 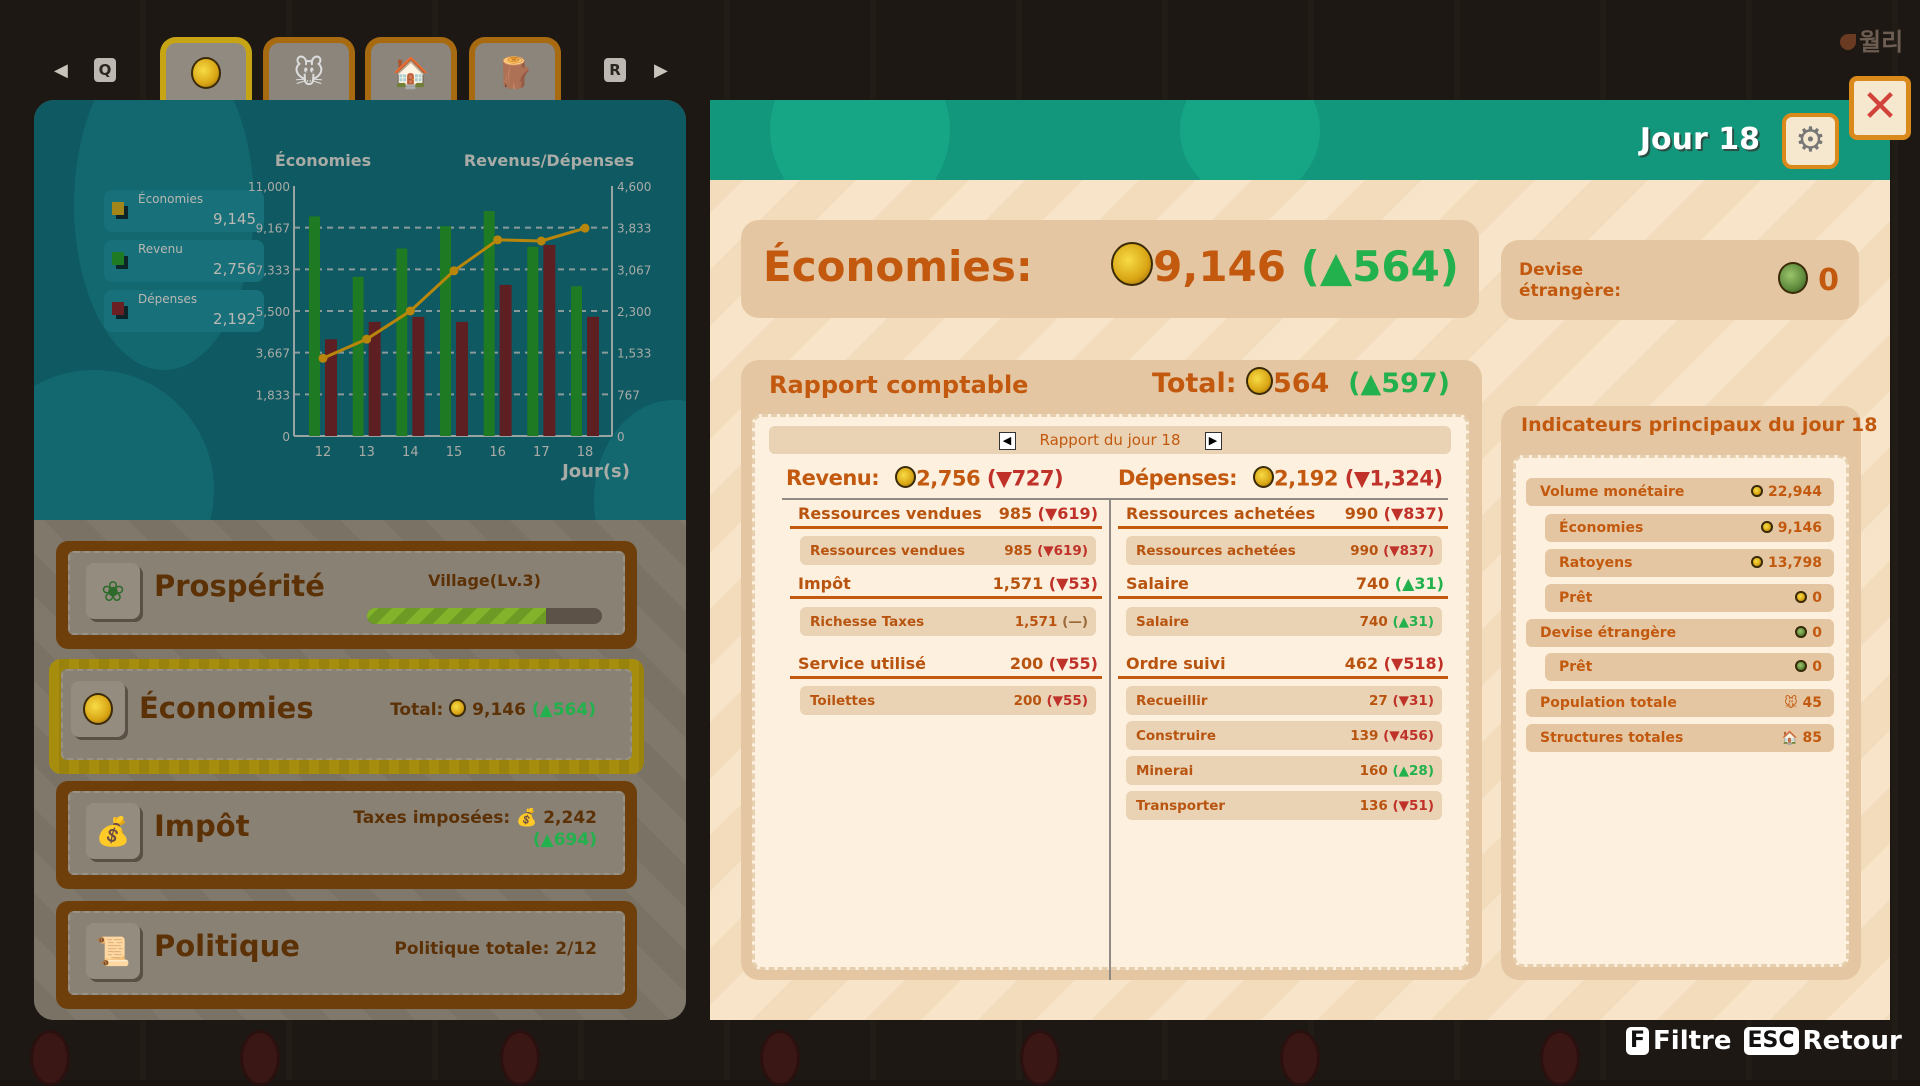 What do you see at coordinates (1828, 280) in the screenshot?
I see `foreign-value: 0` at bounding box center [1828, 280].